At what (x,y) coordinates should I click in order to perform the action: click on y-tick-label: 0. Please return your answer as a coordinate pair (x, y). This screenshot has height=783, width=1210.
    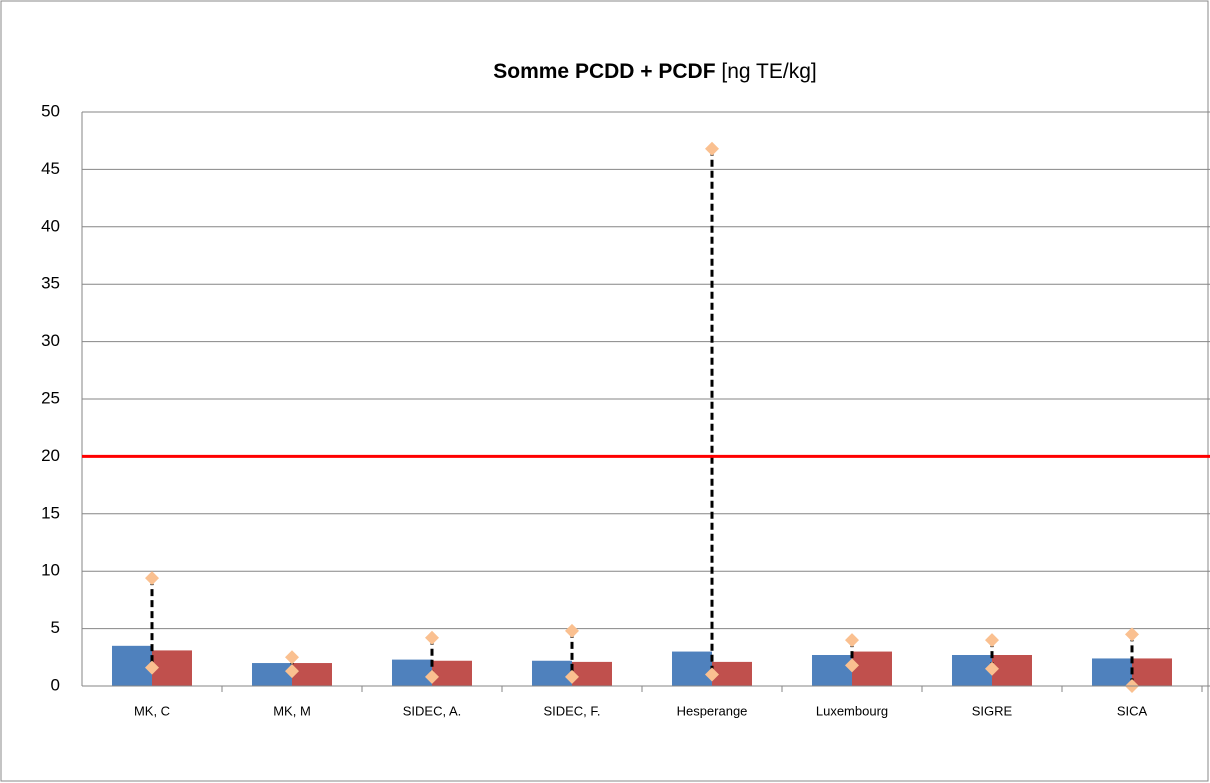
    Looking at the image, I should click on (55, 684).